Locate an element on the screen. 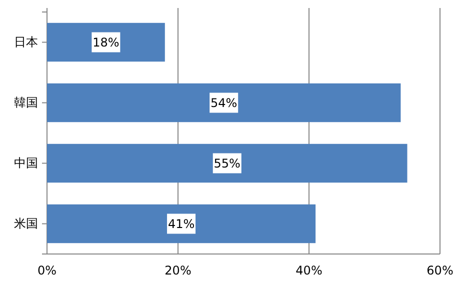 The image size is (470, 294). y-tick-label: 韓国 is located at coordinates (26, 103).